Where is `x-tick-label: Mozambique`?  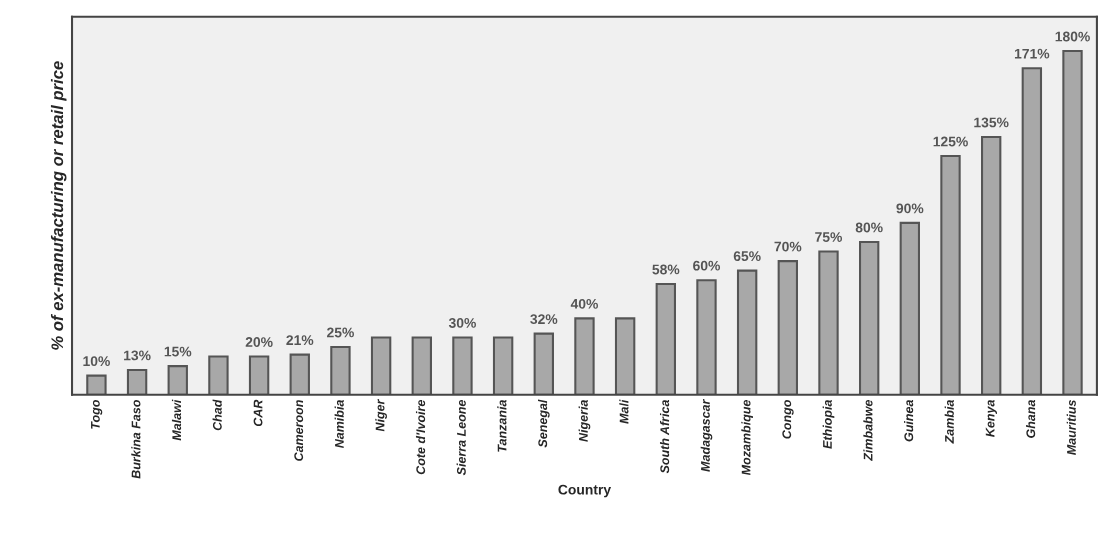
x-tick-label: Mozambique is located at coordinates (747, 437).